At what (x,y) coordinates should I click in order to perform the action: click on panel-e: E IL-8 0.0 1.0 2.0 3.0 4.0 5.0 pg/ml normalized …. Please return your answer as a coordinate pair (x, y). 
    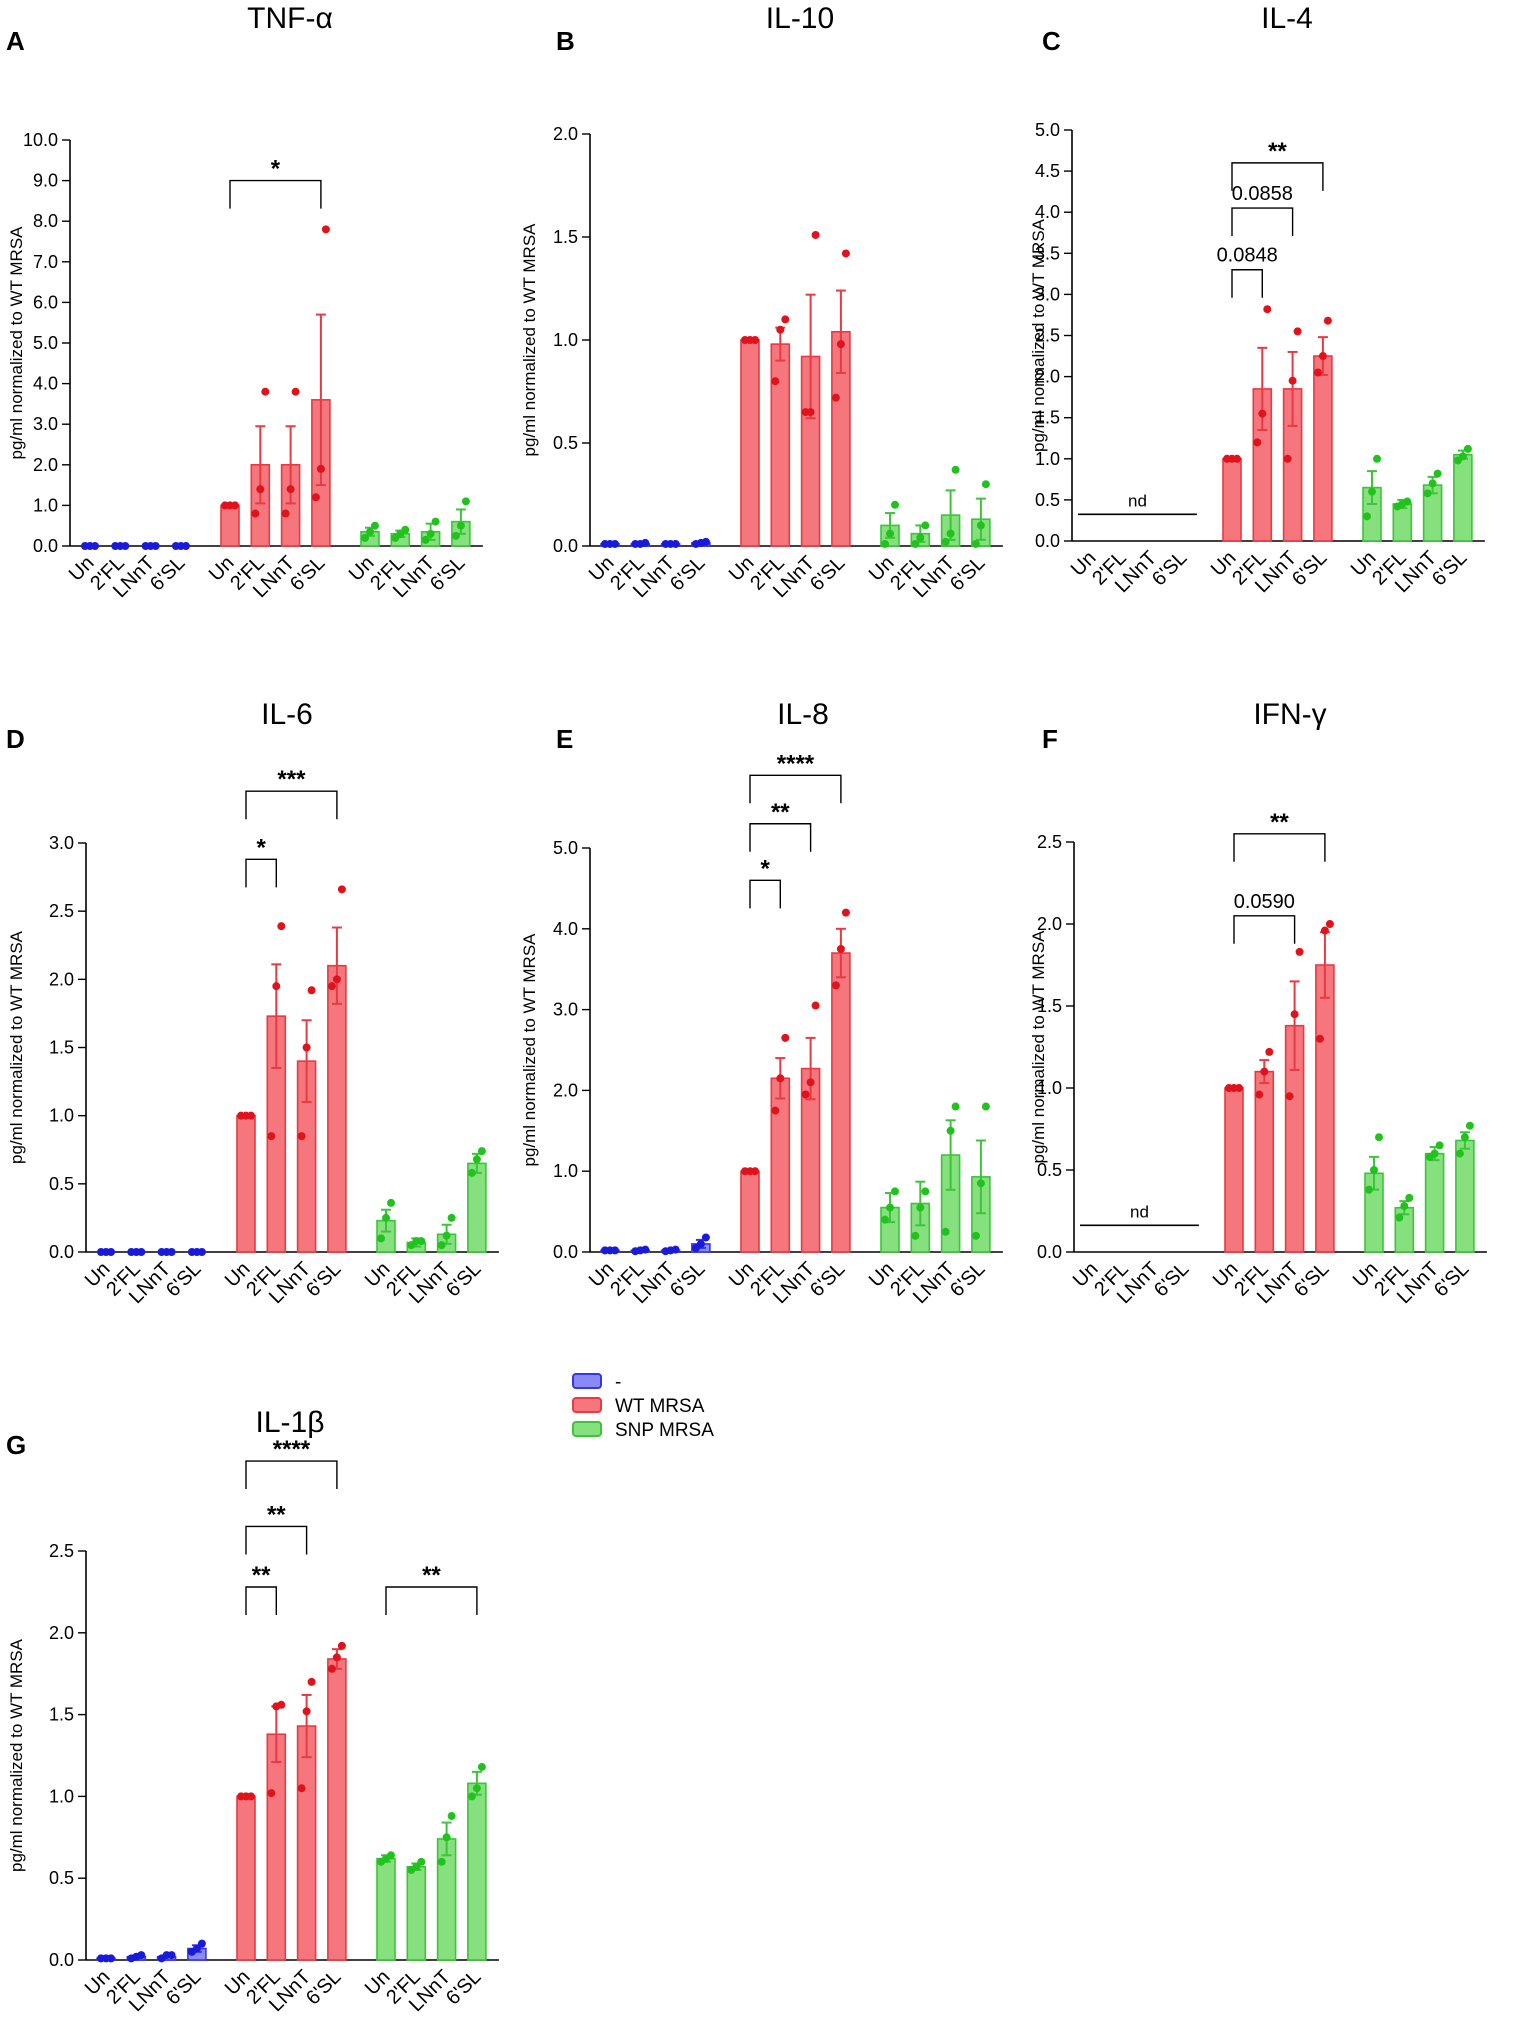
    Looking at the image, I should click on (761, 1003).